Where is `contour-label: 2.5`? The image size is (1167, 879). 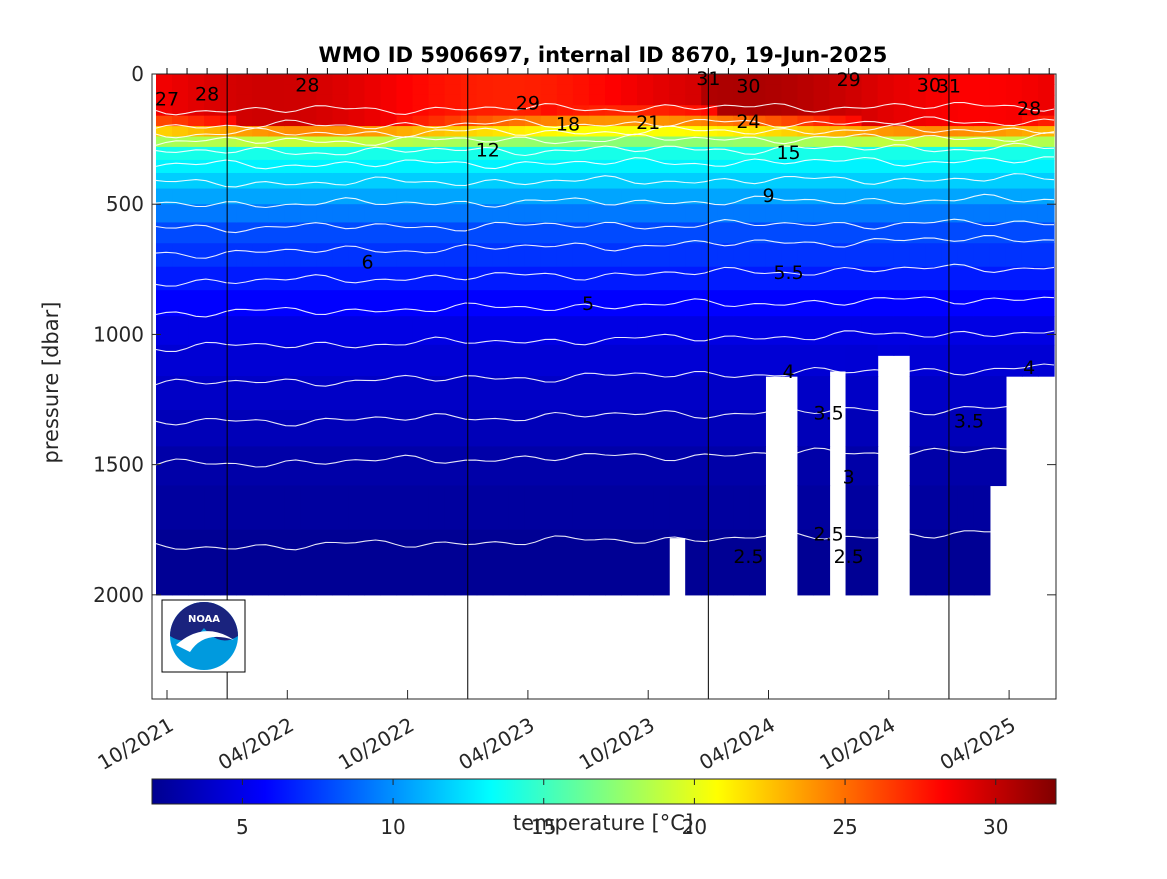
contour-label: 2.5 is located at coordinates (849, 557).